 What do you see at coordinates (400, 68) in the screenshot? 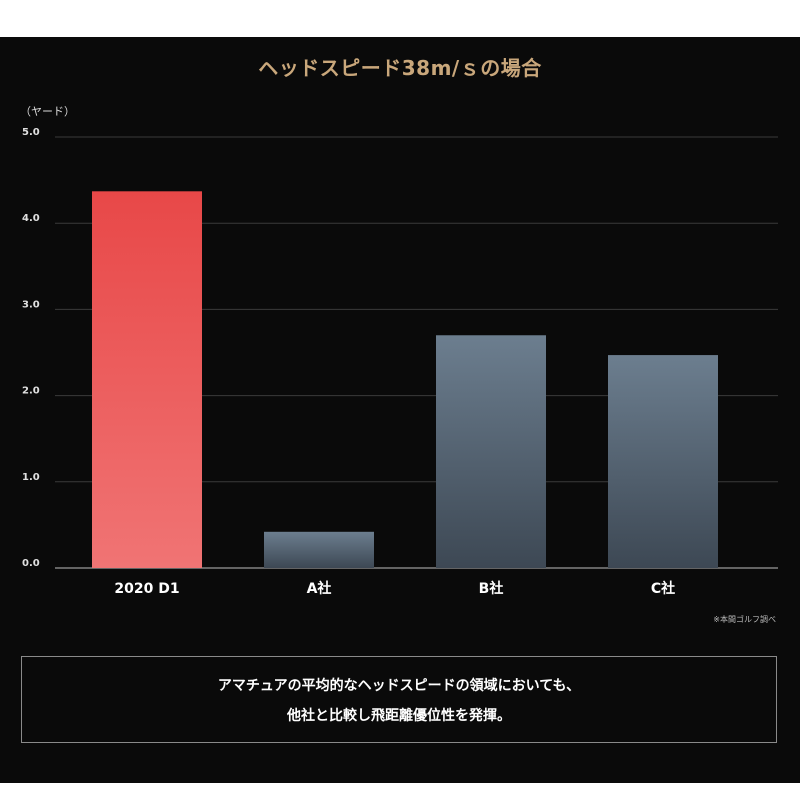
I see `chart-title: ヘッドスピード38m/ｓの場合` at bounding box center [400, 68].